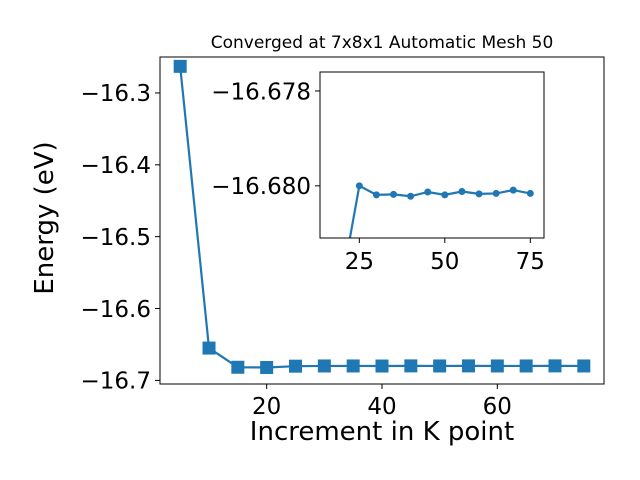  I want to click on inset-background, so click(432, 155).